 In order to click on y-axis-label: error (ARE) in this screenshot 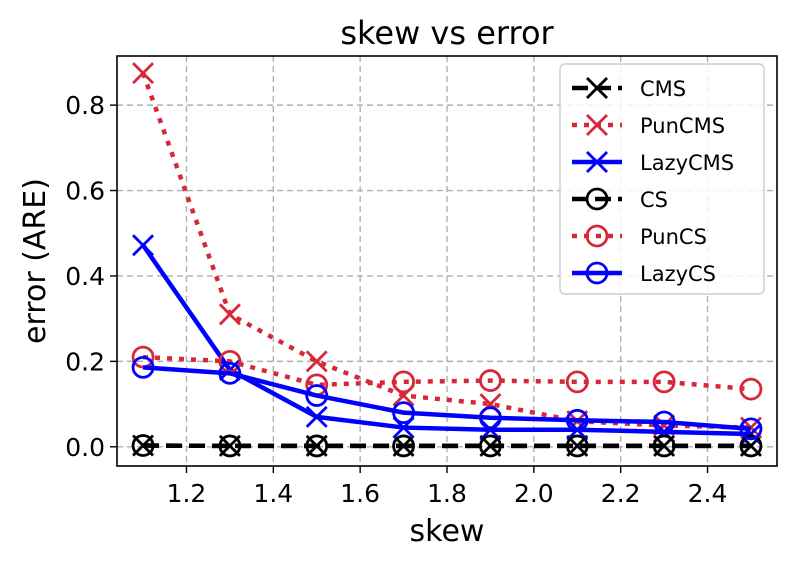, I will do `click(35, 261)`.